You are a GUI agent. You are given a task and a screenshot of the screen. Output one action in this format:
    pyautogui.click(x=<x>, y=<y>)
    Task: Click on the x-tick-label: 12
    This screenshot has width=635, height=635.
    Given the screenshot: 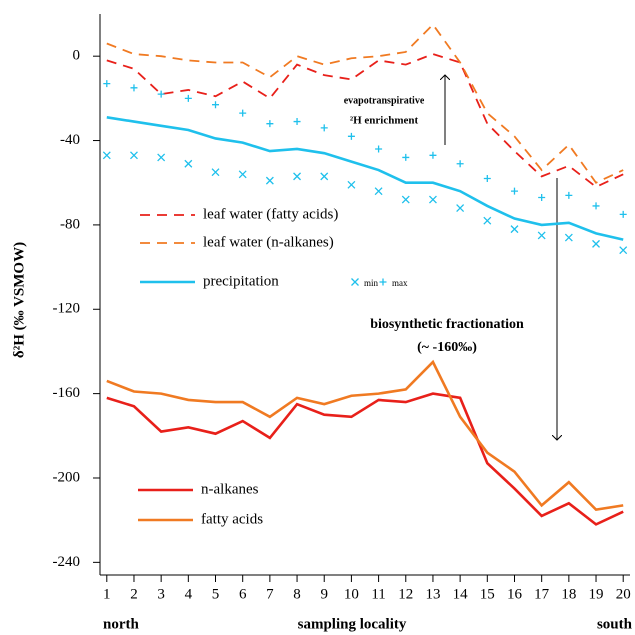 What is the action you would take?
    pyautogui.click(x=405, y=594)
    